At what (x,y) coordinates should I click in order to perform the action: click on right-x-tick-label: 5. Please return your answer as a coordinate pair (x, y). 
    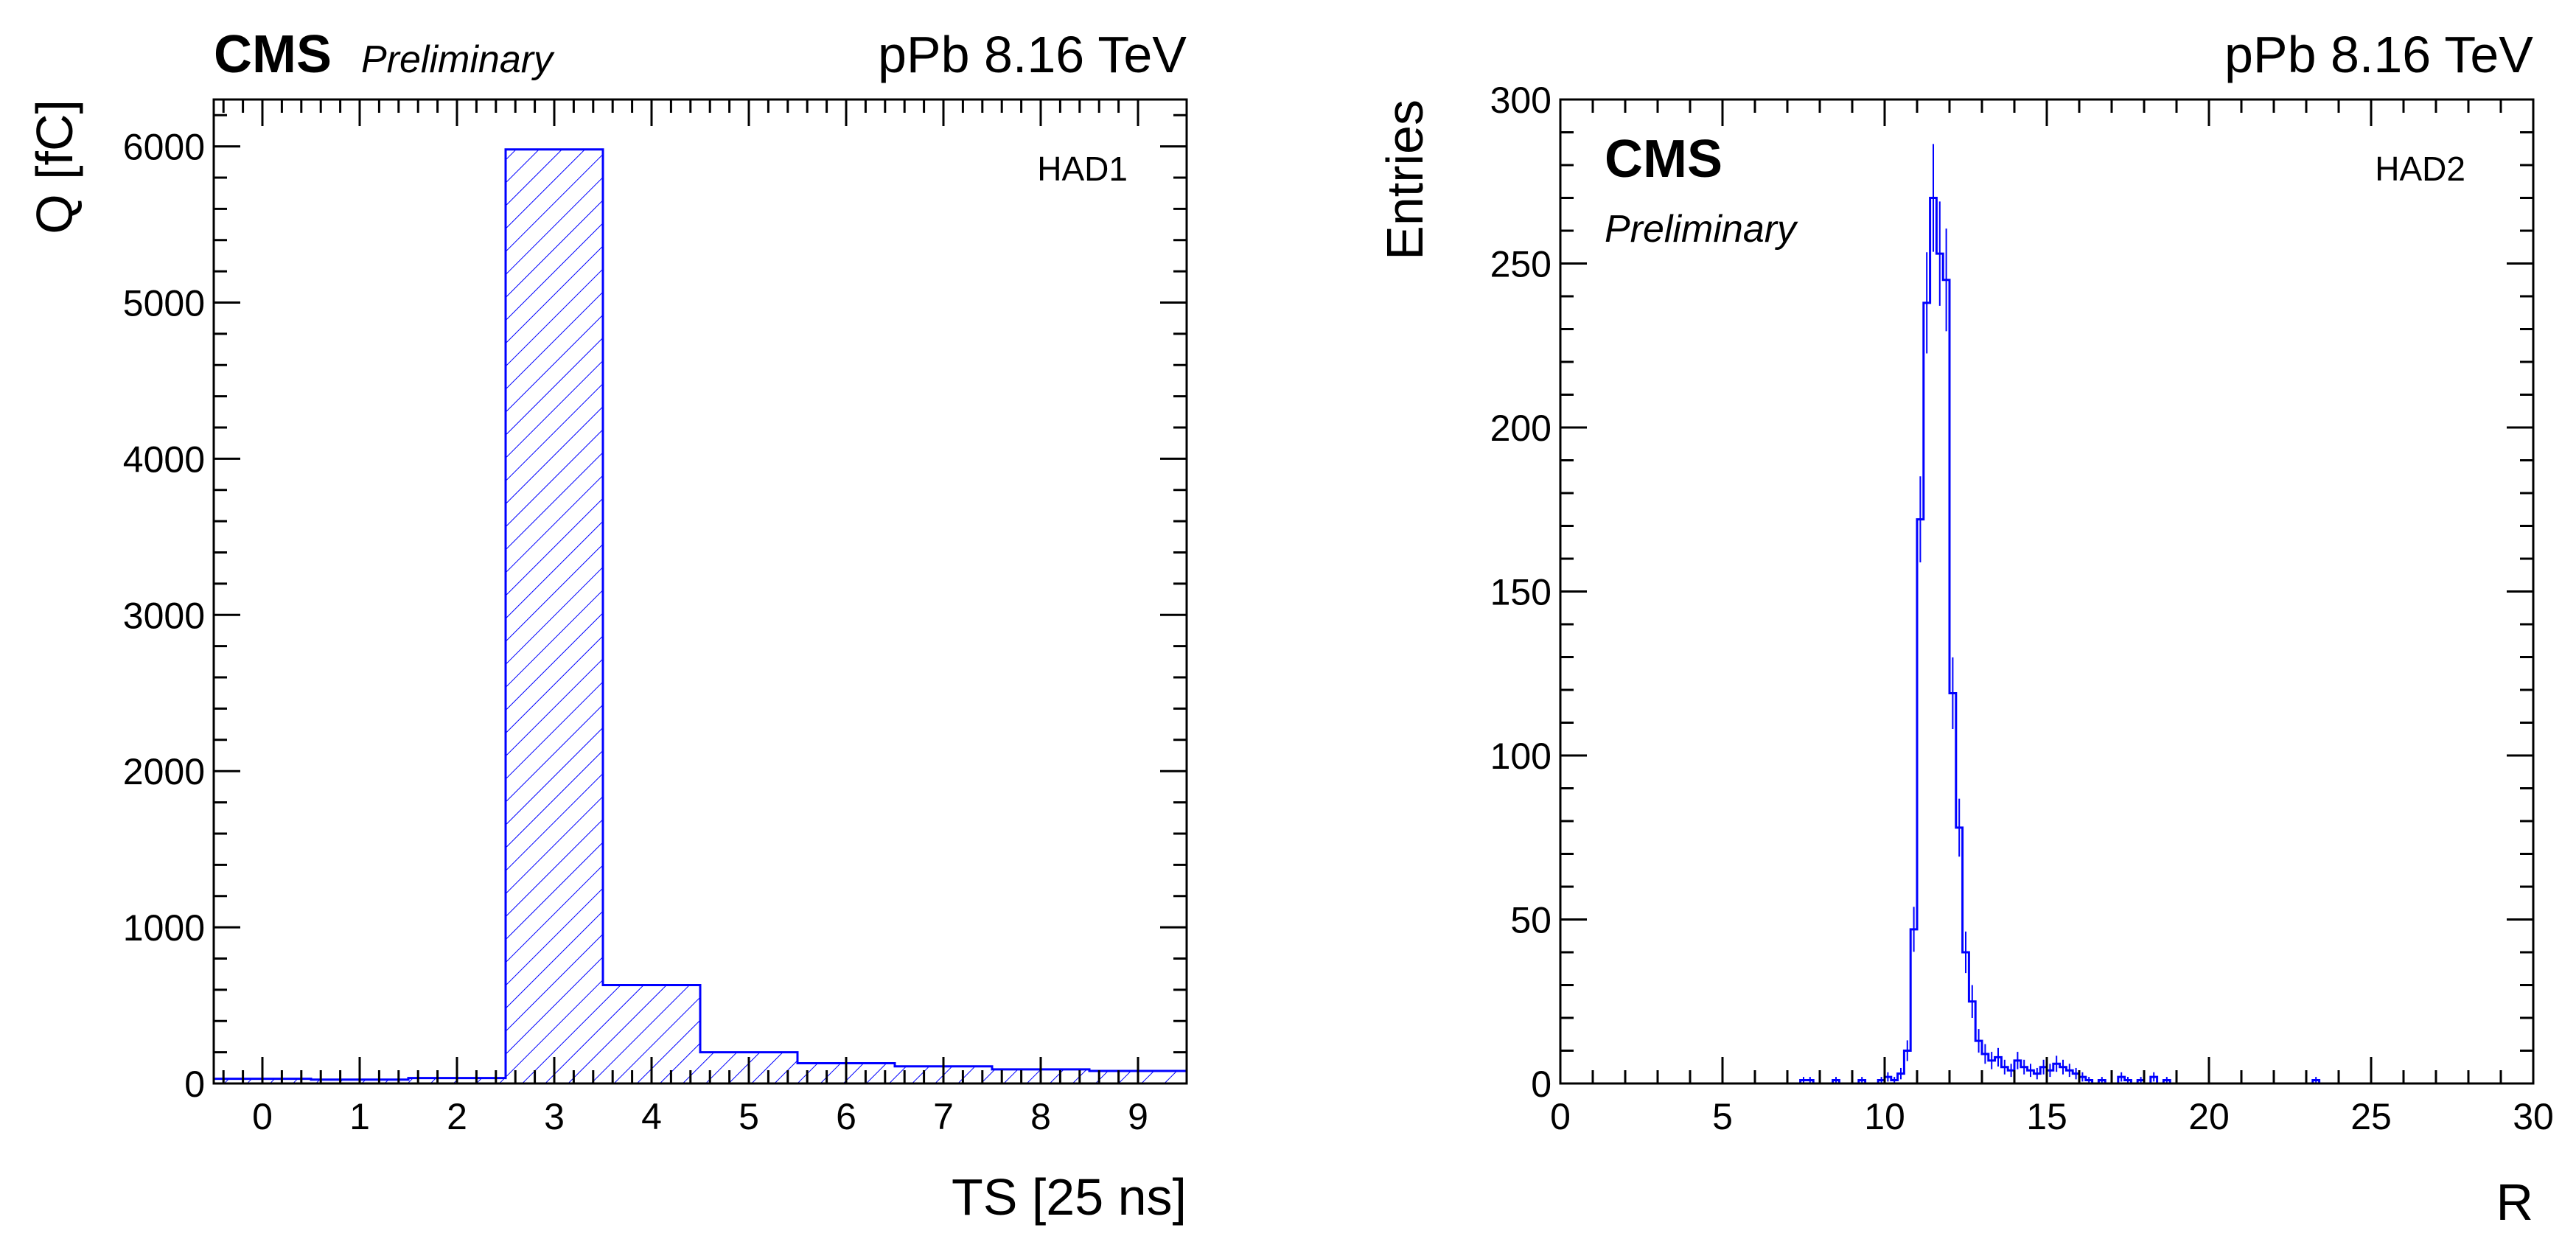
    Looking at the image, I should click on (1722, 1116).